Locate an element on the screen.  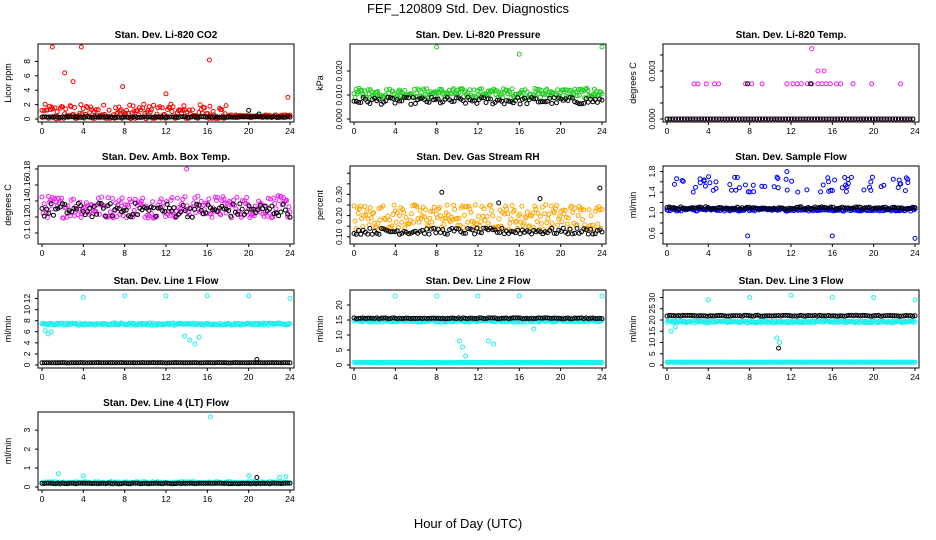
y-tick-label: 0.000 is located at coordinates (652, 119).